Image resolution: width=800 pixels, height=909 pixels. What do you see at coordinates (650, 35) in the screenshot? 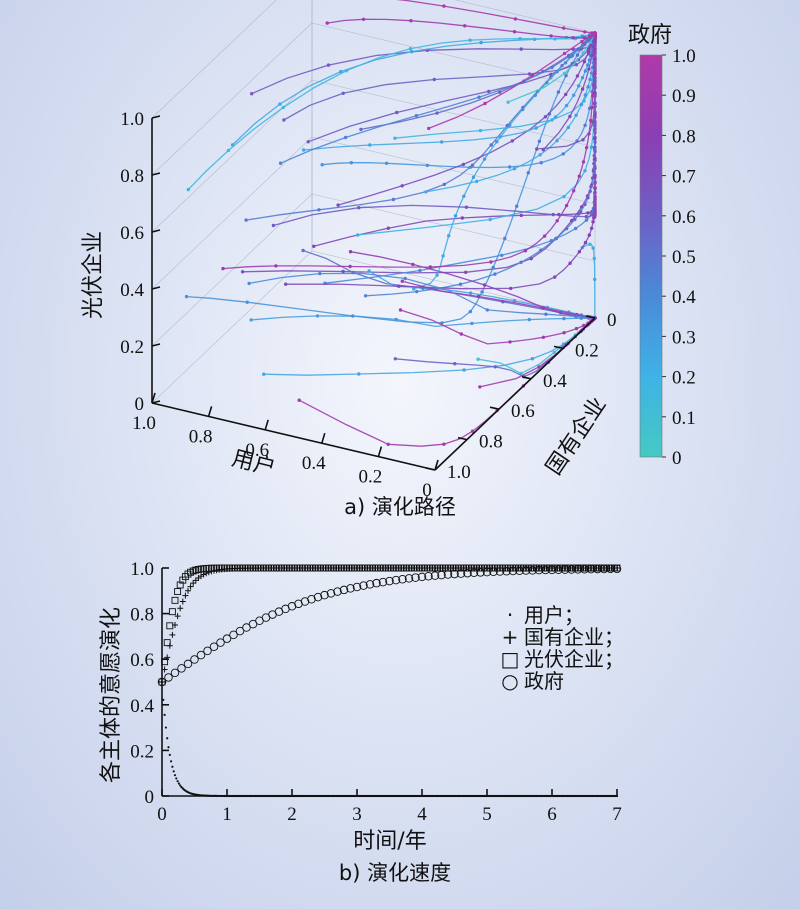
I see `colorbar-label: 政府` at bounding box center [650, 35].